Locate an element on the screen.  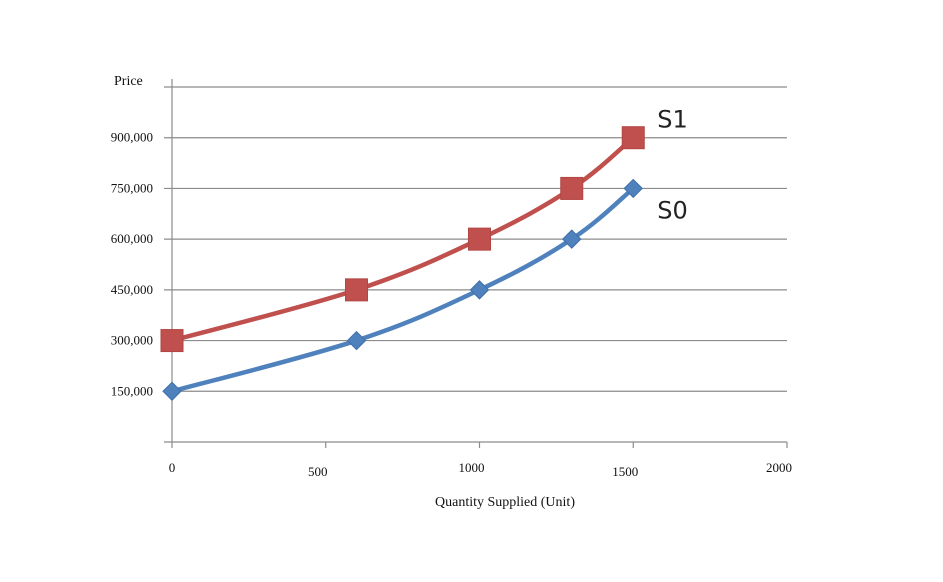
x-tick-label: 2000 is located at coordinates (779, 467).